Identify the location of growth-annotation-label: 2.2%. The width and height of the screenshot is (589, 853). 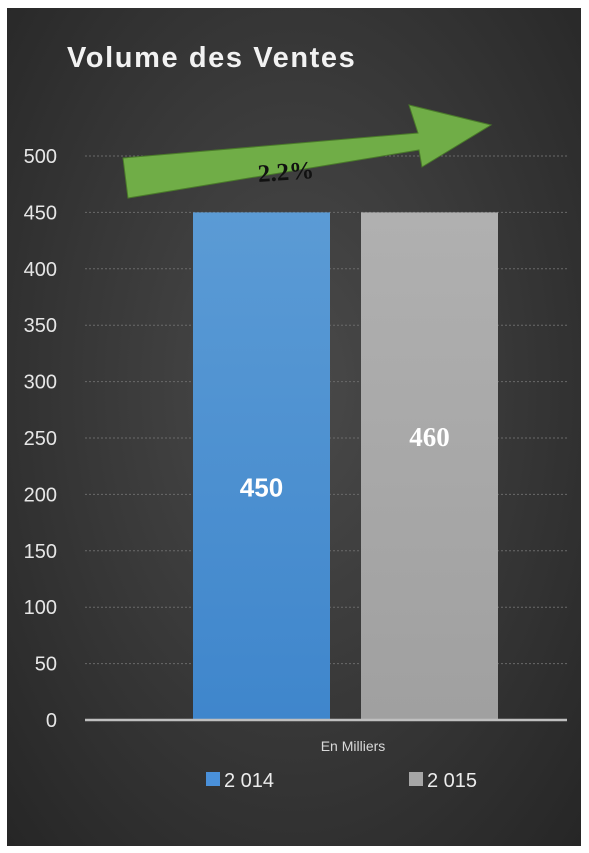
(286, 172).